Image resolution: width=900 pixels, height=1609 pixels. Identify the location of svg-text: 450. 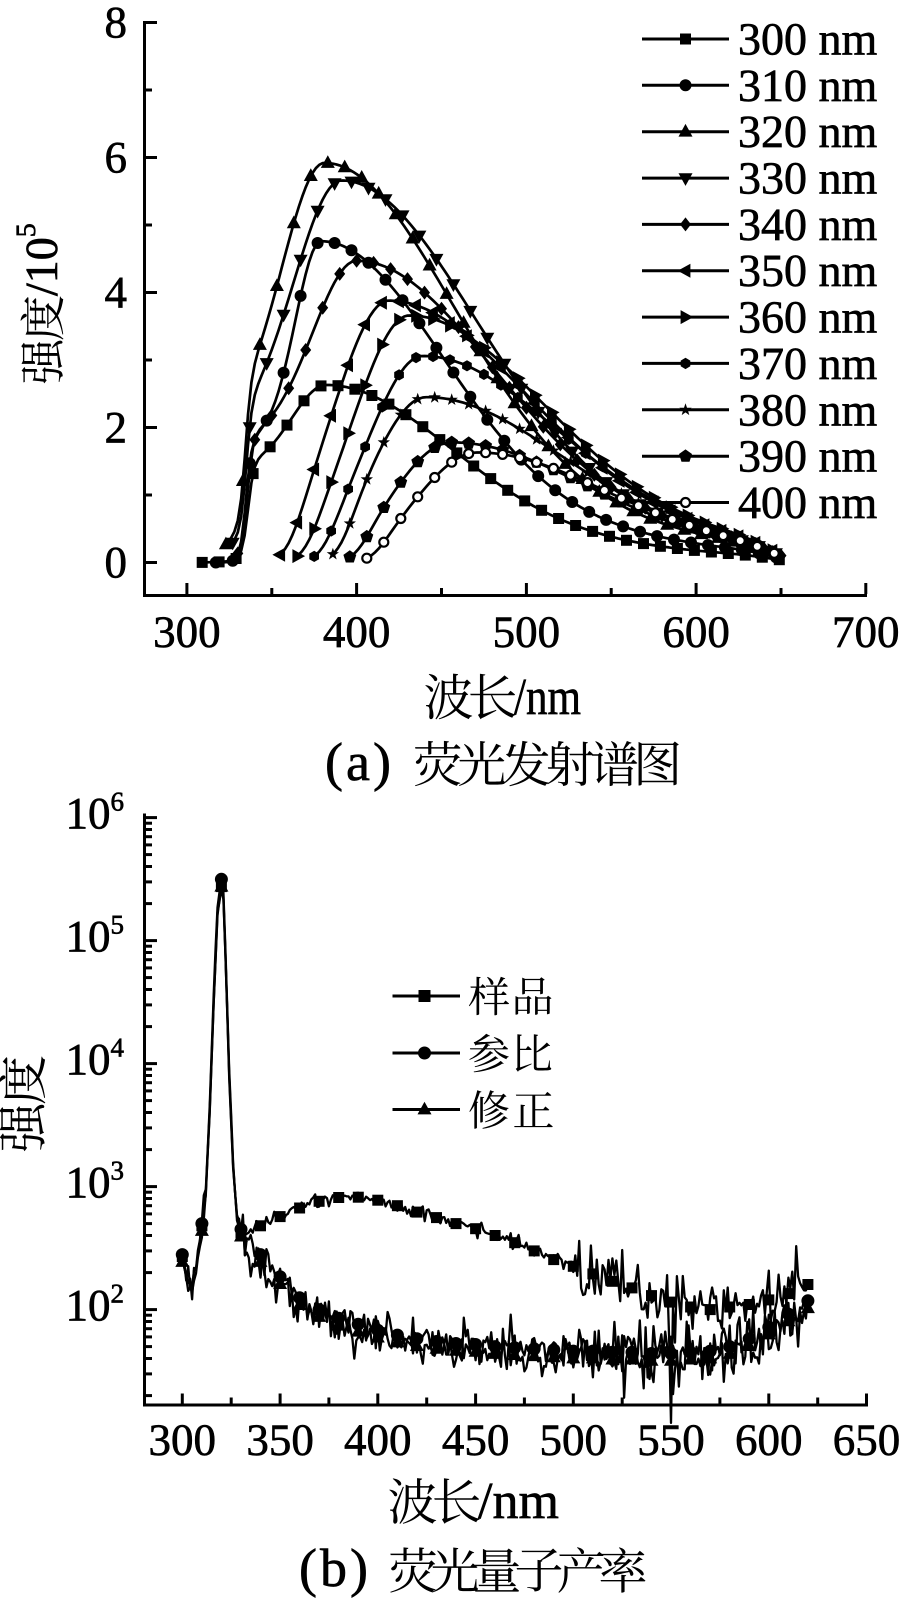
(476, 1440).